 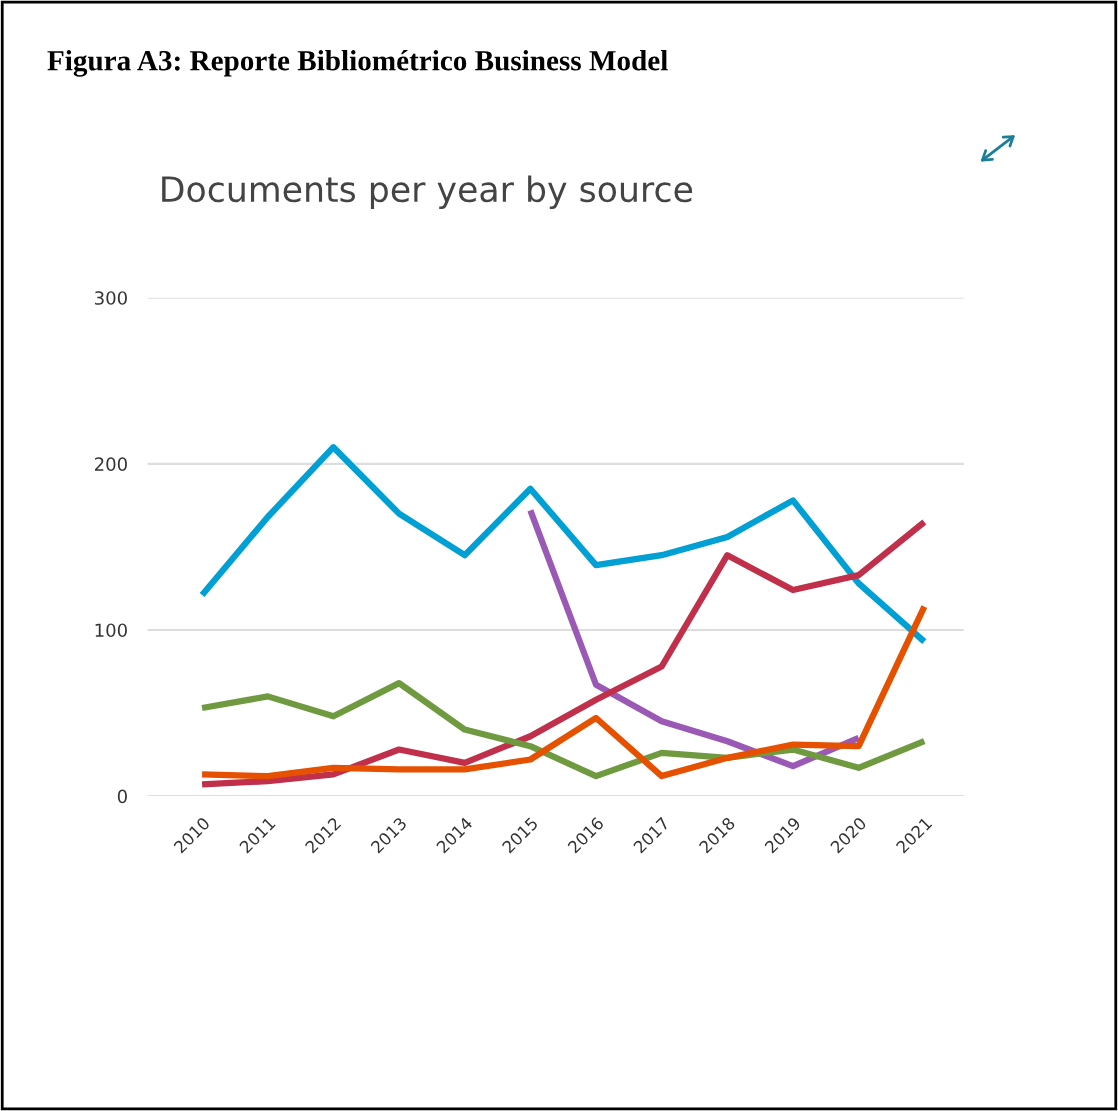 I want to click on y-tick-label: 200, so click(x=110, y=464).